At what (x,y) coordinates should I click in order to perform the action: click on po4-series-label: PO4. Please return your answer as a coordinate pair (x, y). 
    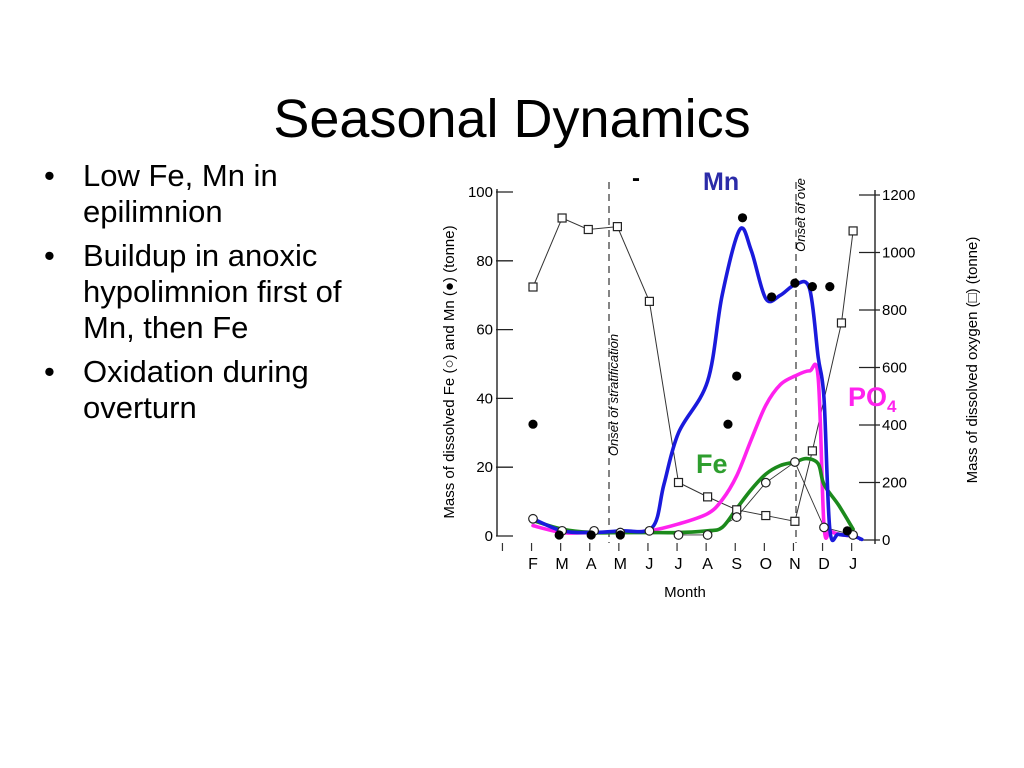
    Looking at the image, I should click on (872, 399).